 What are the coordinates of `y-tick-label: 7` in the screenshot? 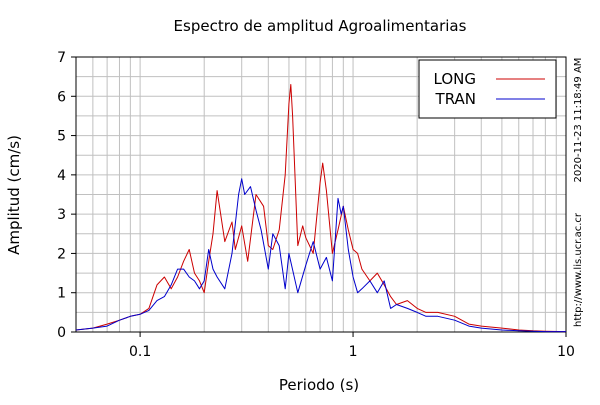 It's located at (61, 58).